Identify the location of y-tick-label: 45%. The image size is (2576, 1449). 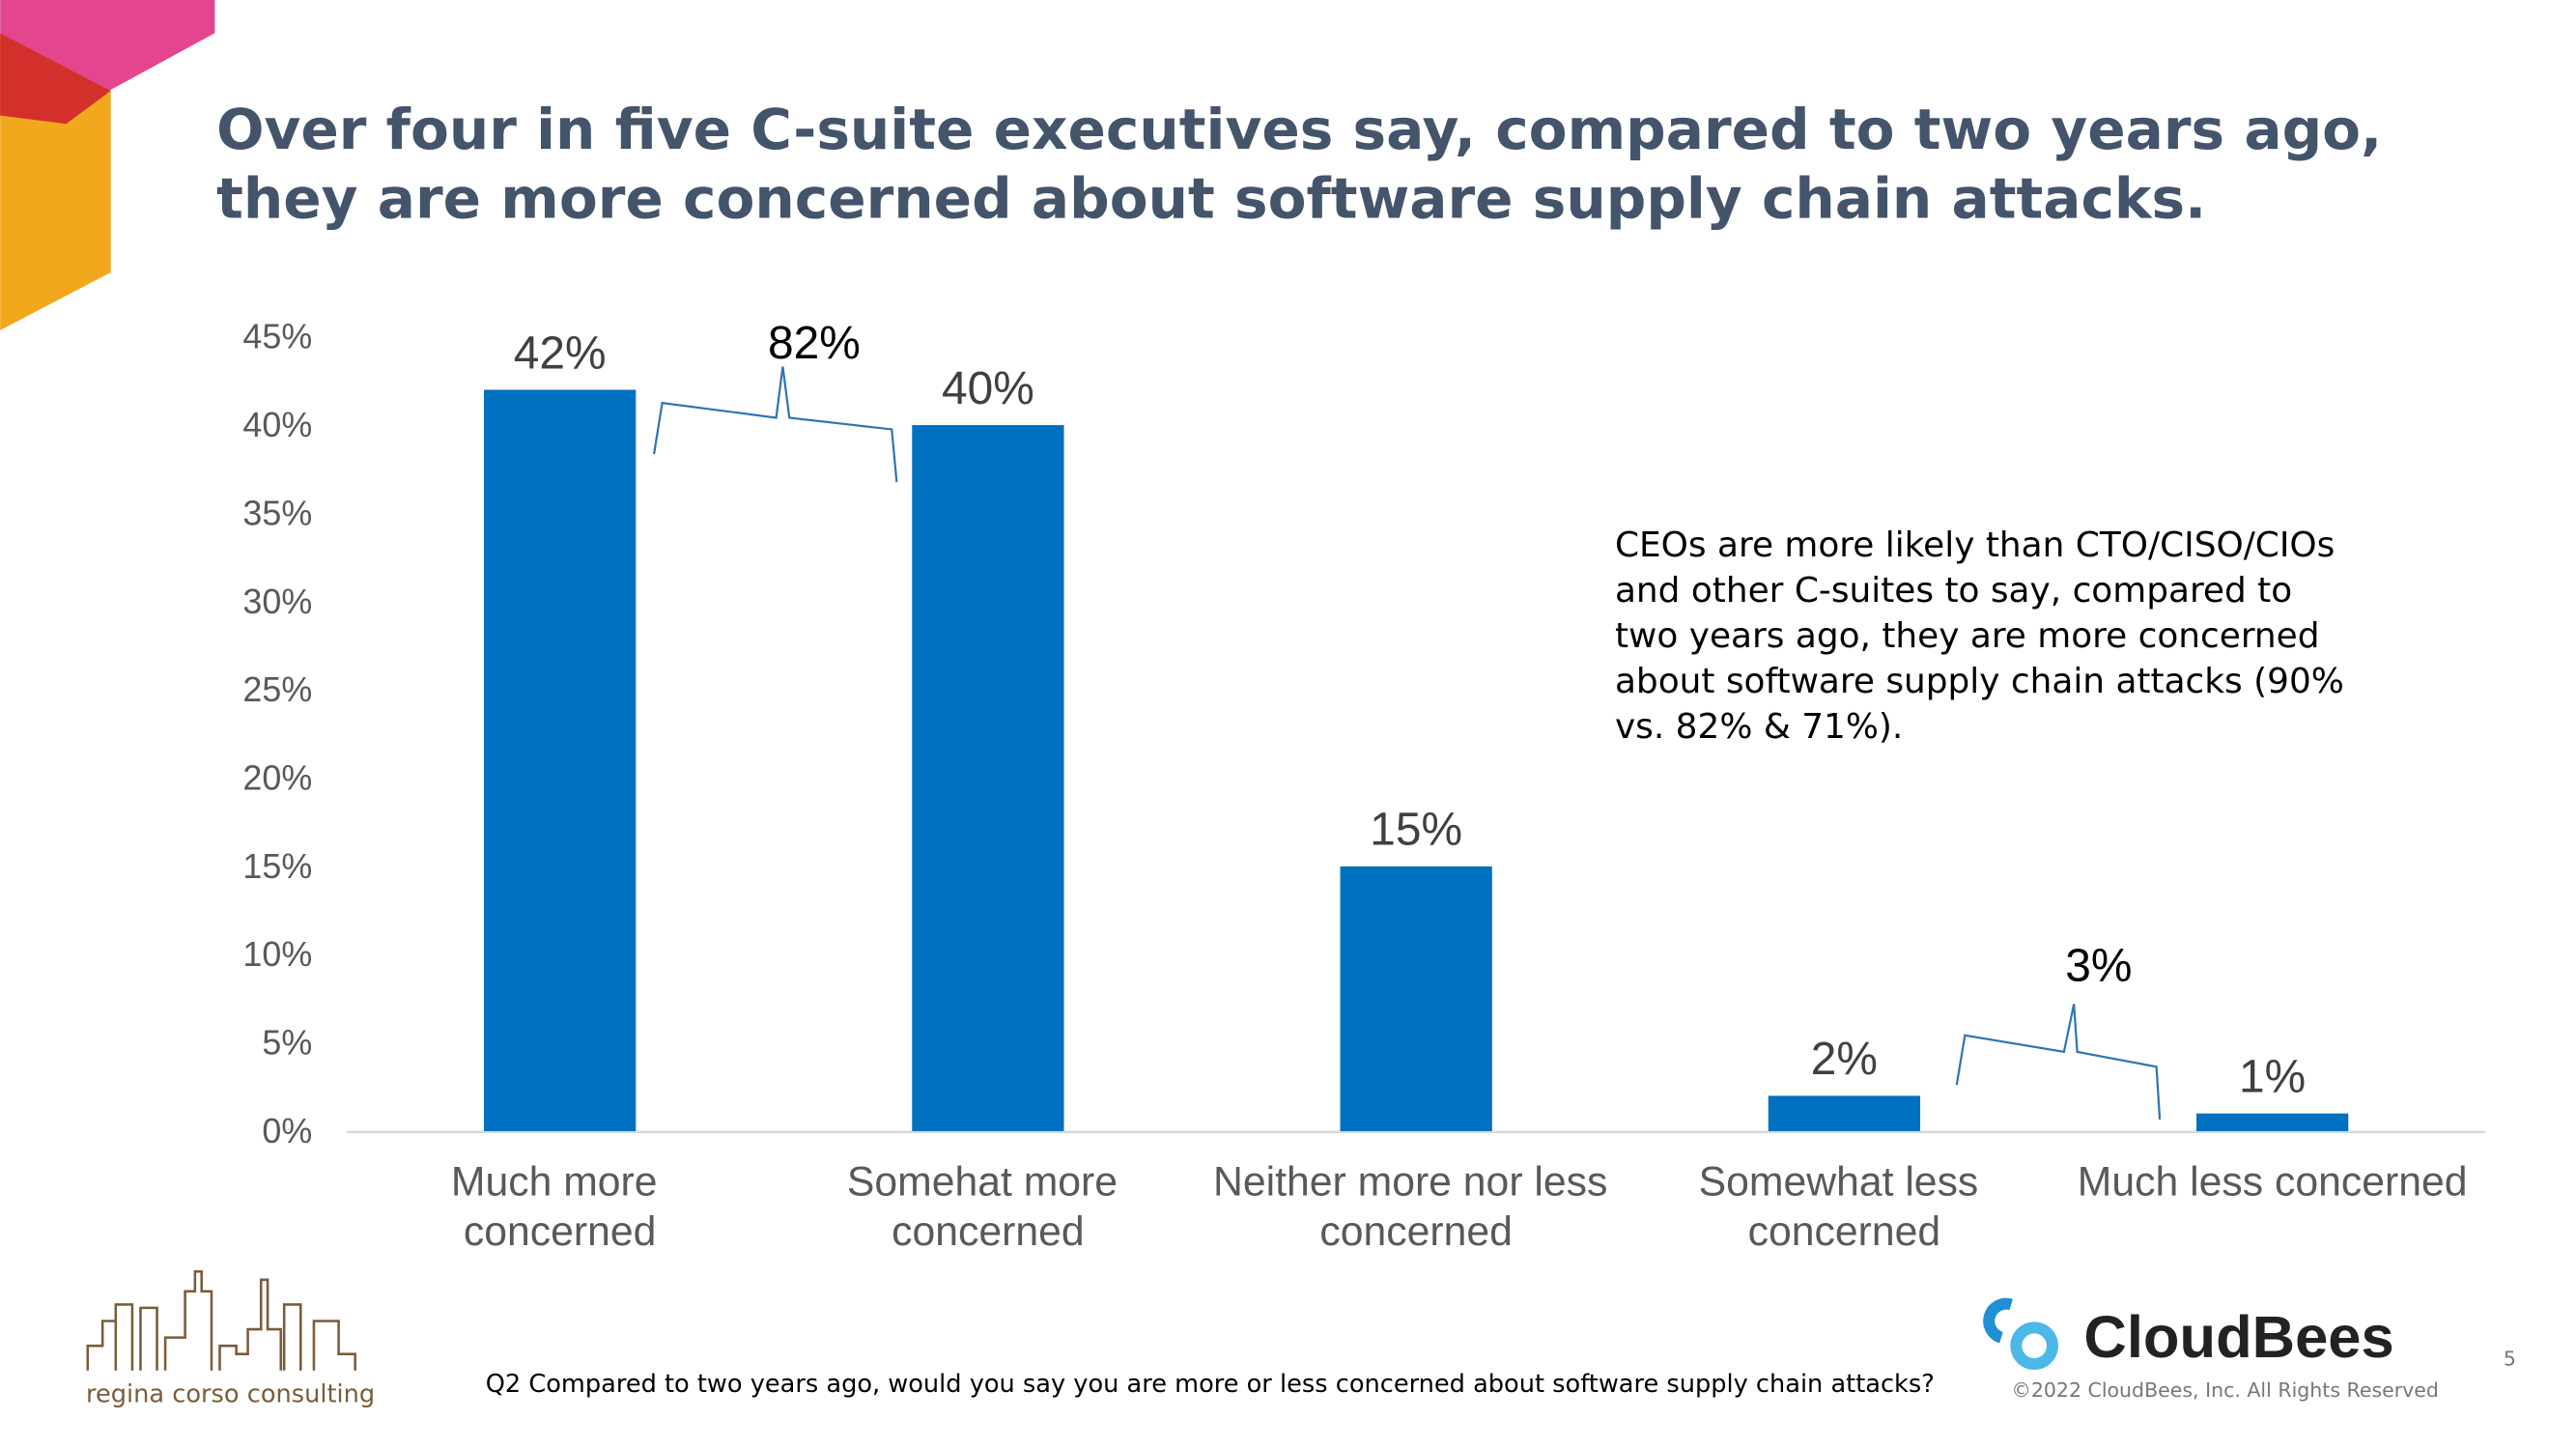
(277, 337).